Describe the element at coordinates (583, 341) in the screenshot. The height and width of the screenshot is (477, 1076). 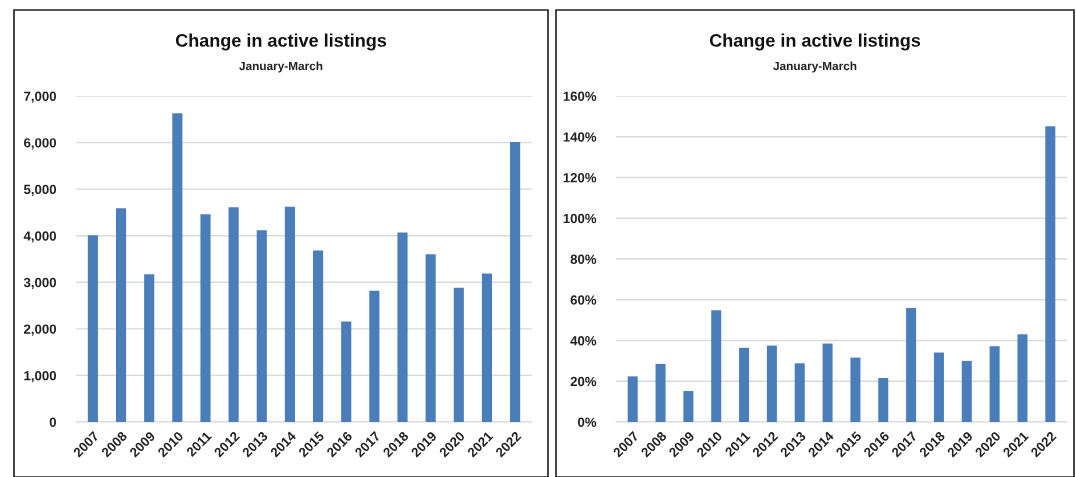
I see `y-tick-label: 40%` at that location.